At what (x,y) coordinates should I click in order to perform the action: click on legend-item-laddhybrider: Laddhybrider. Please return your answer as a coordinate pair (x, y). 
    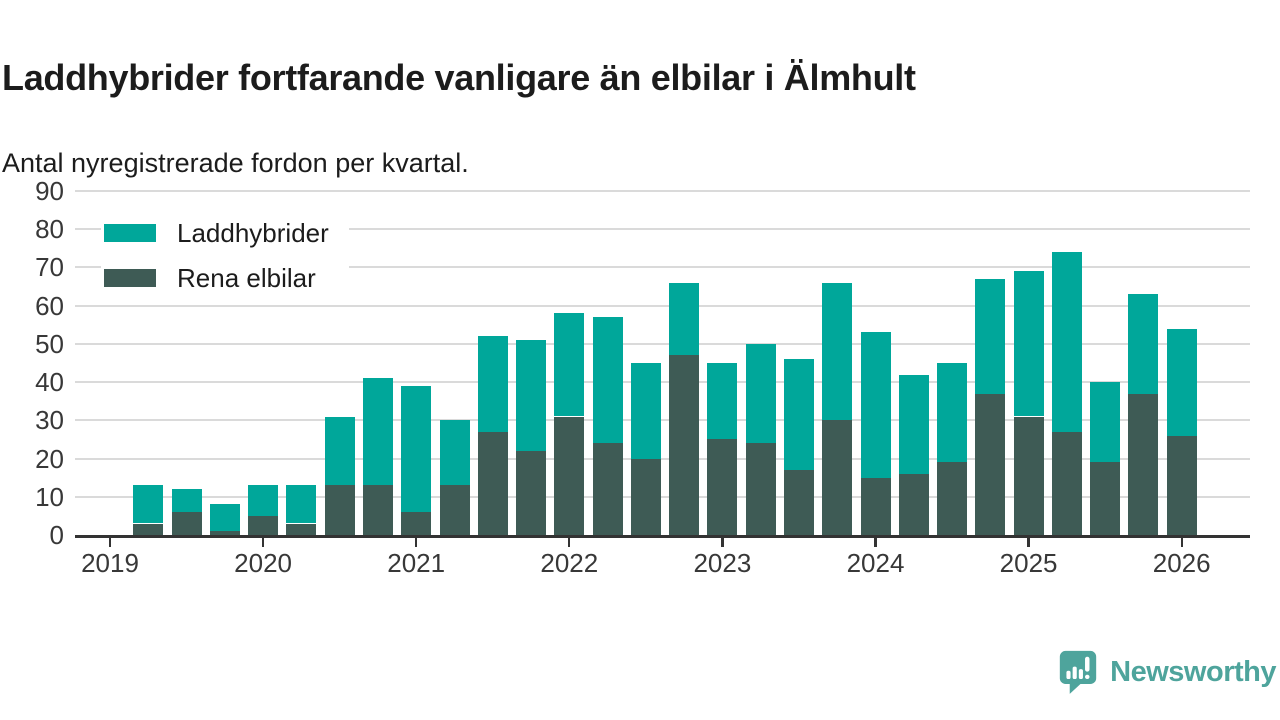
    Looking at the image, I should click on (216, 233).